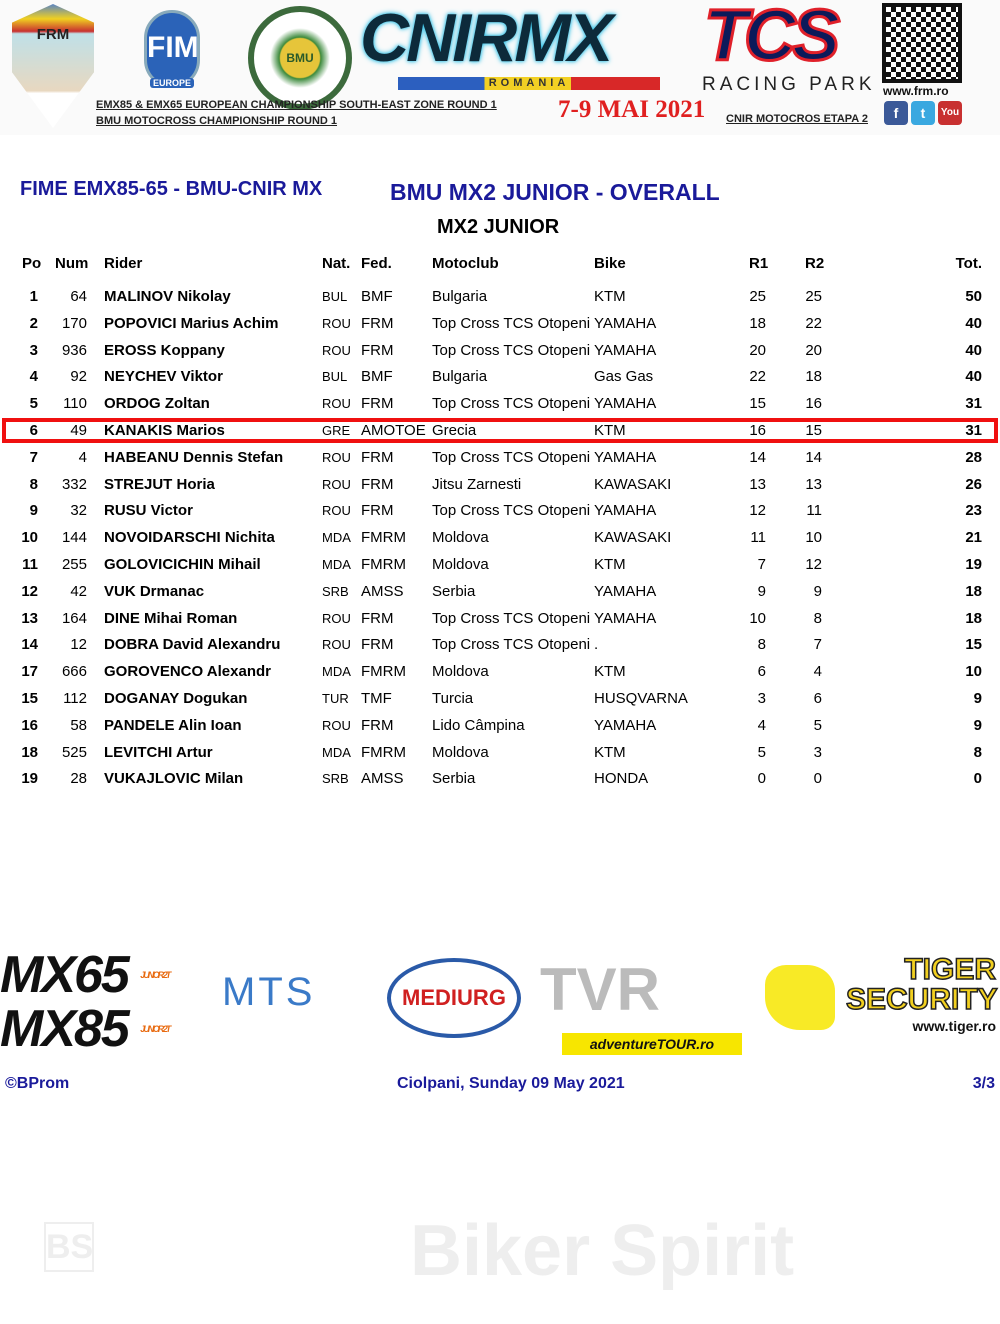  What do you see at coordinates (652, 1044) in the screenshot?
I see `adventure-tour-logo: adventureTOUR.ro` at bounding box center [652, 1044].